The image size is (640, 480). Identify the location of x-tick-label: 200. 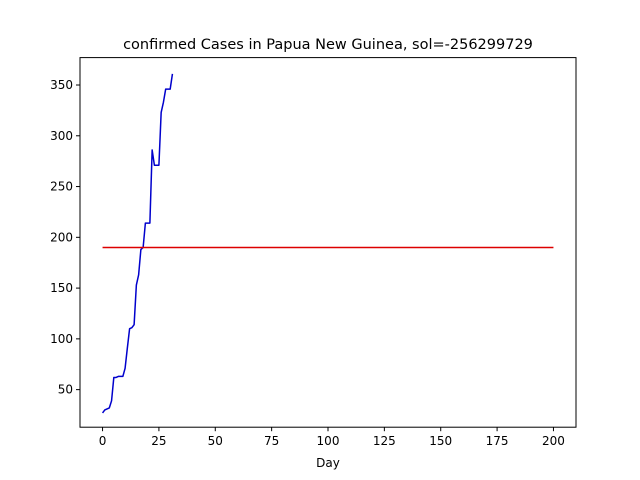
(553, 441).